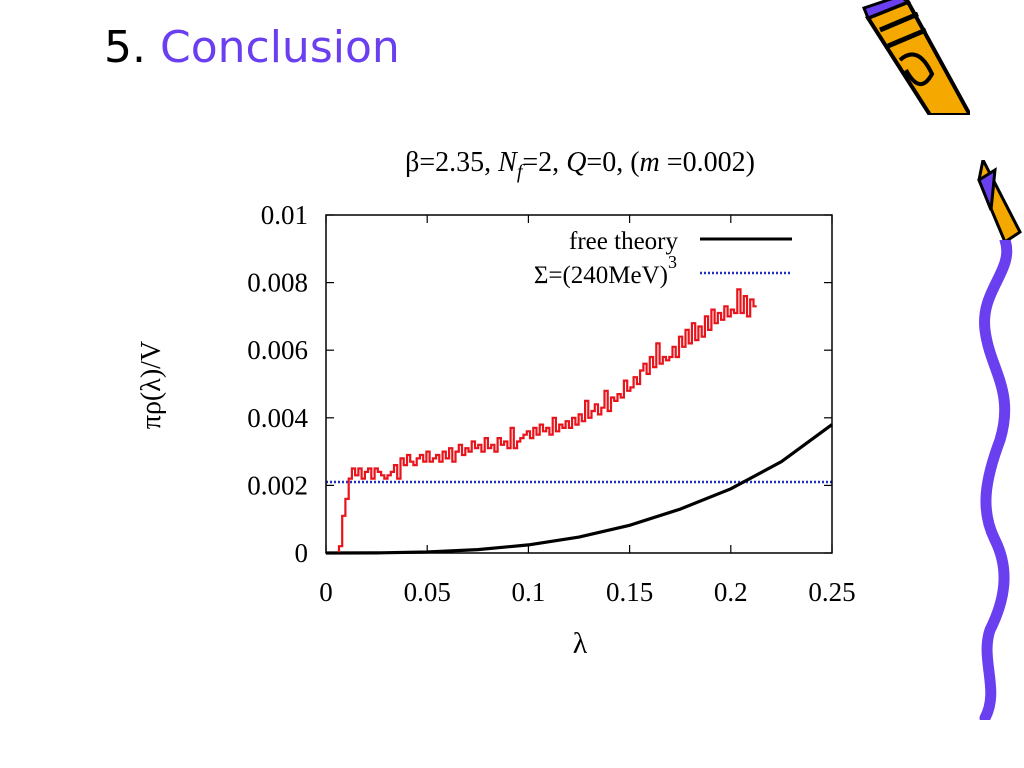 This screenshot has width=1024, height=768. What do you see at coordinates (612, 162) in the screenshot?
I see `chart-title-q-value: =0, (` at bounding box center [612, 162].